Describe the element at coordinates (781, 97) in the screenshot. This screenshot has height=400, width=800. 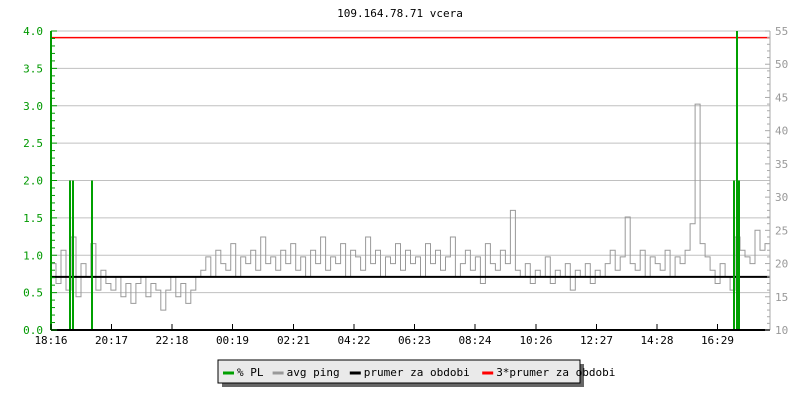
I see `right-tick-label: 45` at that location.